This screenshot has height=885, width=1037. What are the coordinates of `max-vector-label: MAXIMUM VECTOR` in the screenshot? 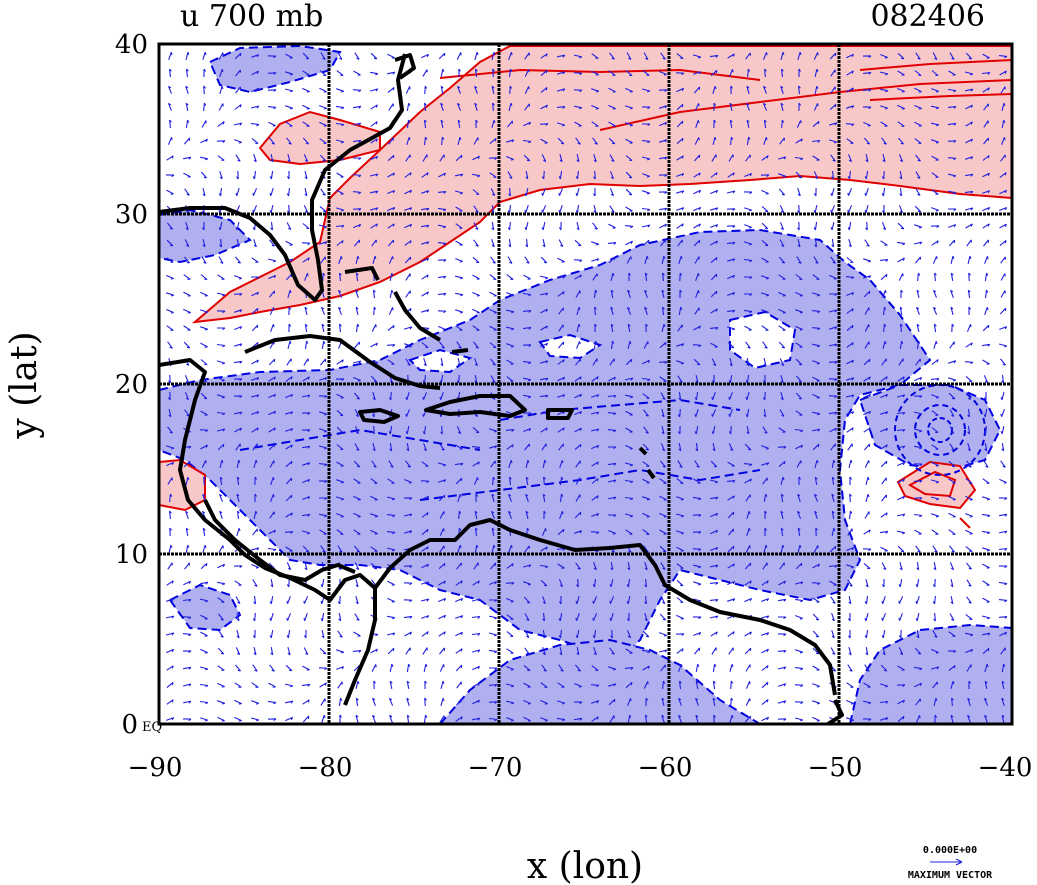 It's located at (950, 875).